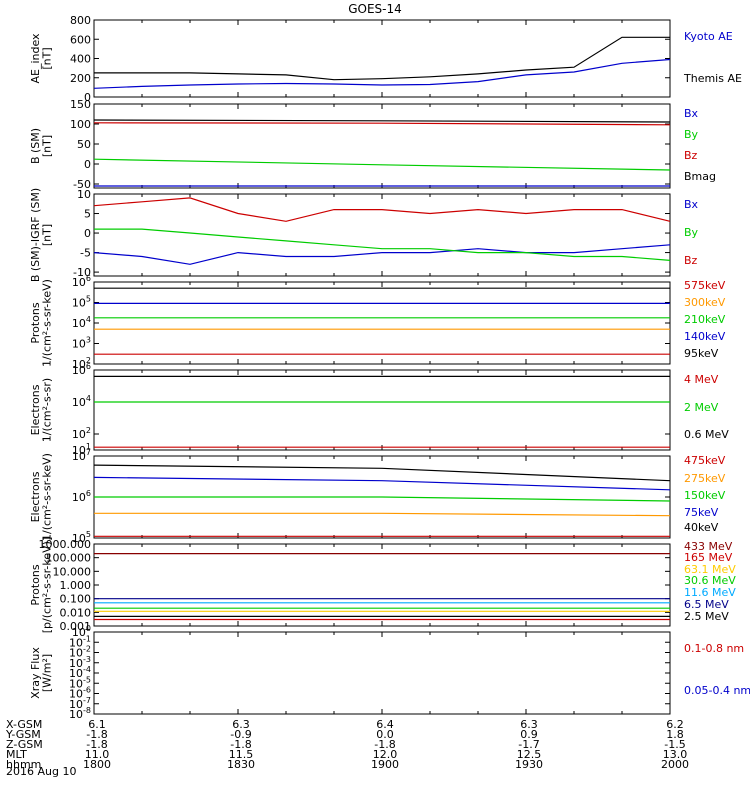  Describe the element at coordinates (691, 113) in the screenshot. I see `legend-entry: Bx` at that location.